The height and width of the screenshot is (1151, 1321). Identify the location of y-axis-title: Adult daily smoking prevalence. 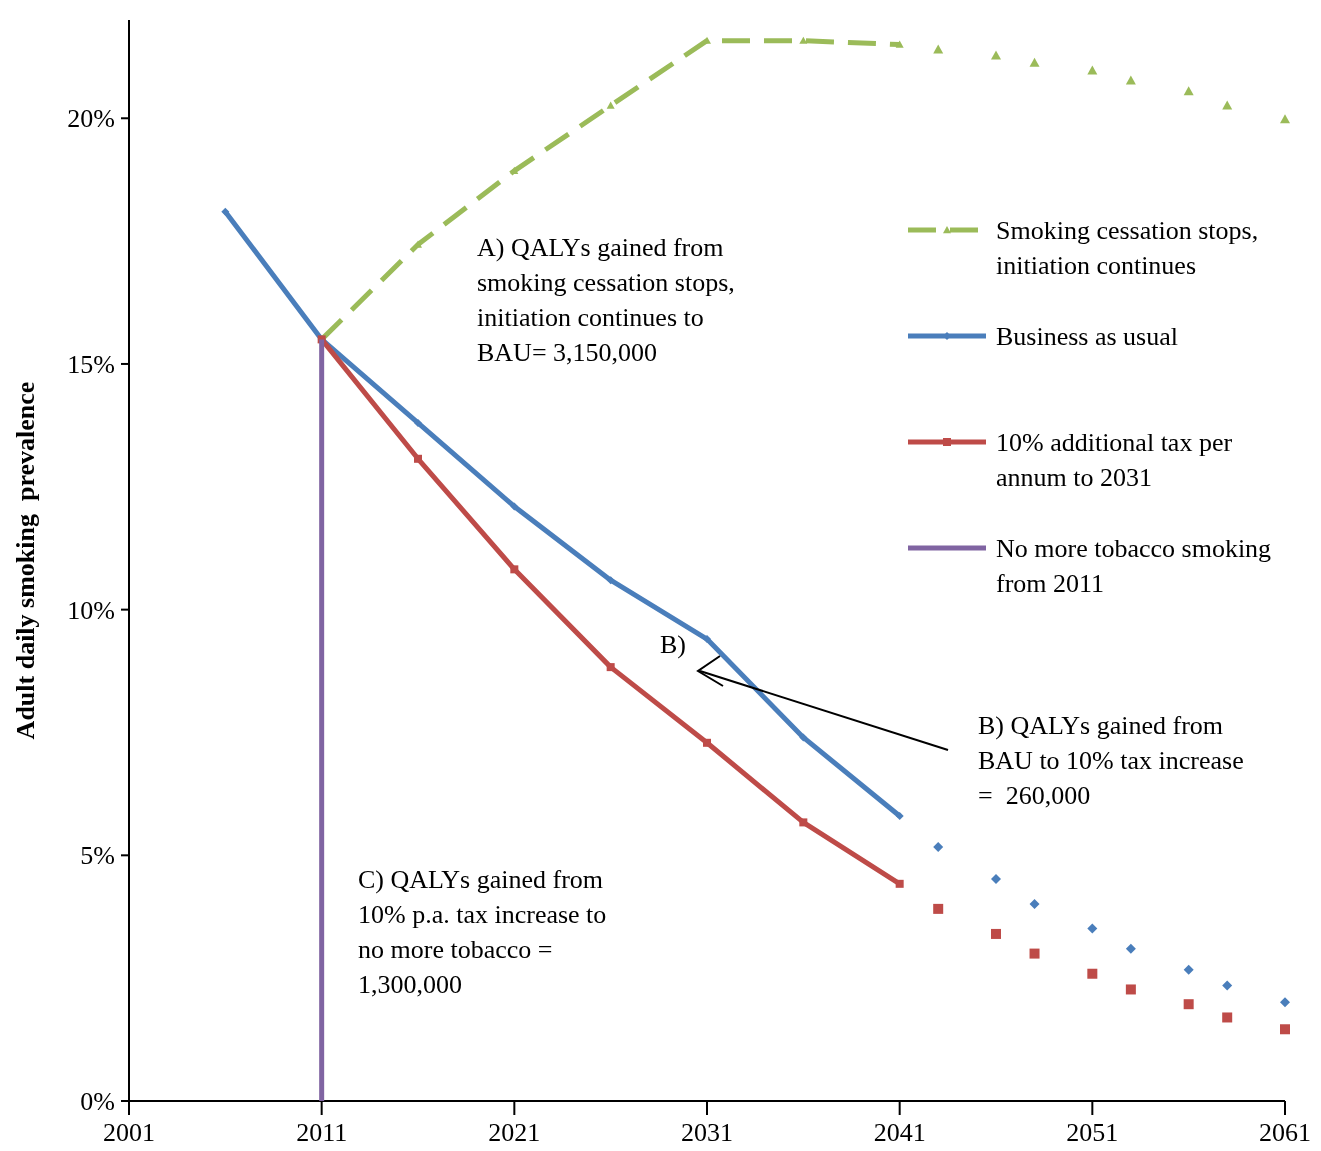
(25, 560).